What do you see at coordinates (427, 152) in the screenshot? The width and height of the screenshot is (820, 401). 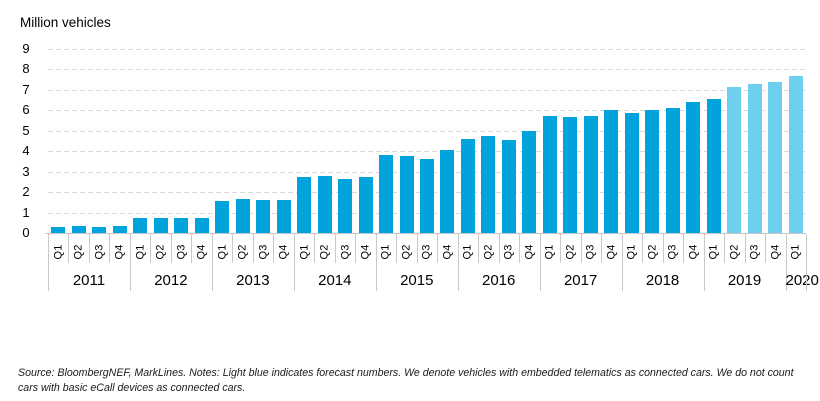 I see `gridline-y4` at bounding box center [427, 152].